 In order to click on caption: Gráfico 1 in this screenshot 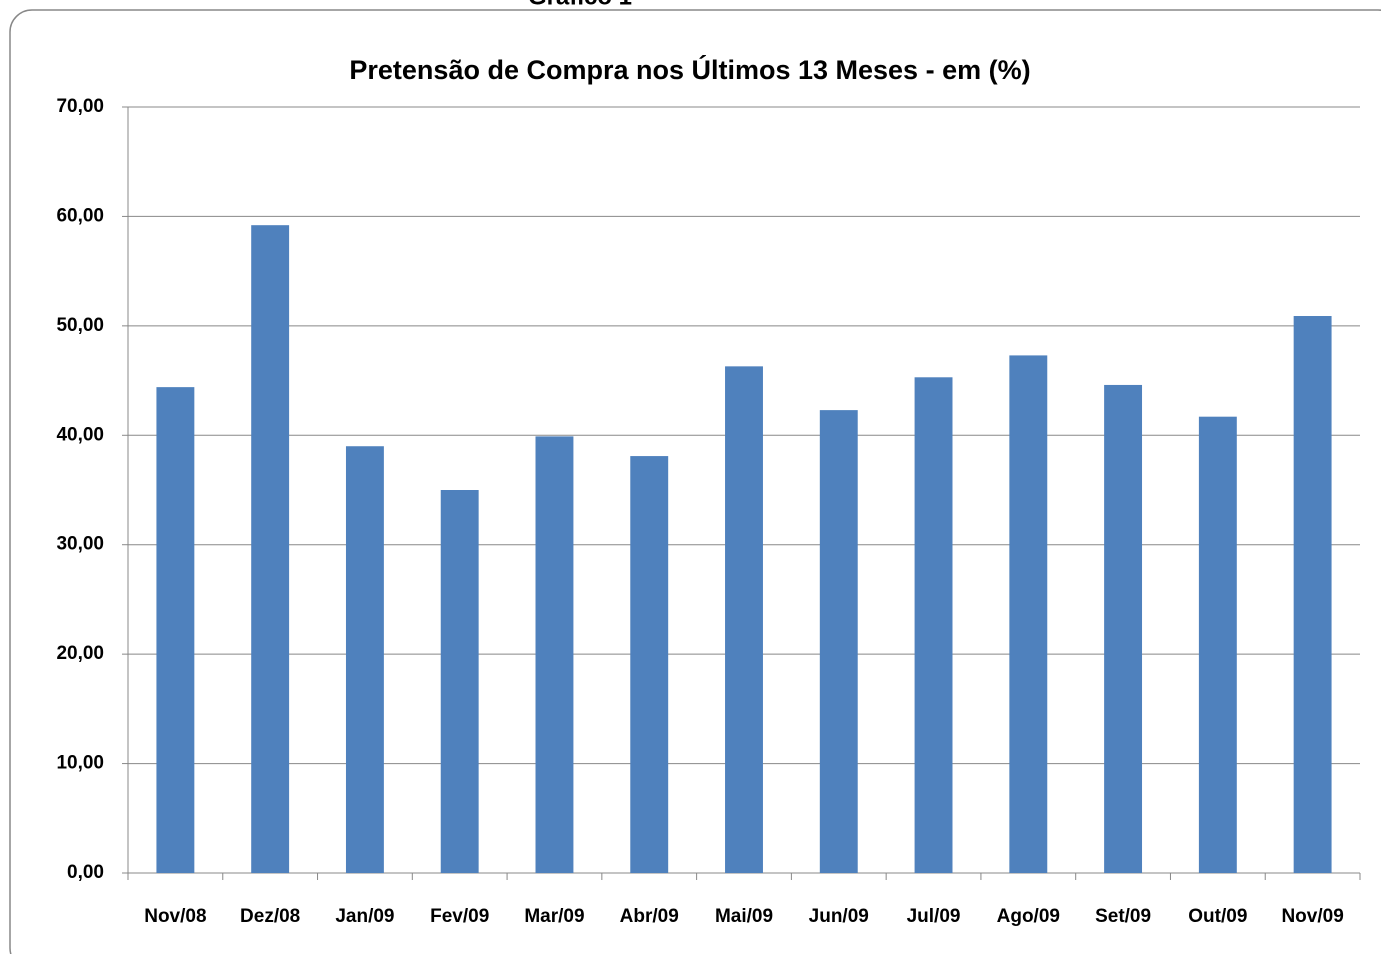, I will do `click(580, 5)`.